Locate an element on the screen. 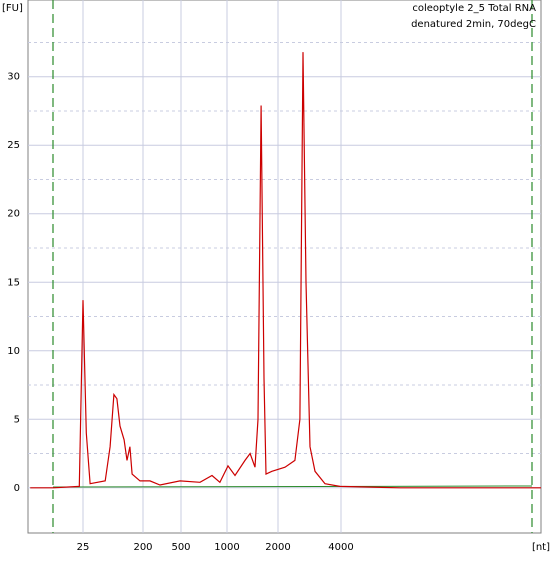  y-tick-label: 25 is located at coordinates (13, 145).